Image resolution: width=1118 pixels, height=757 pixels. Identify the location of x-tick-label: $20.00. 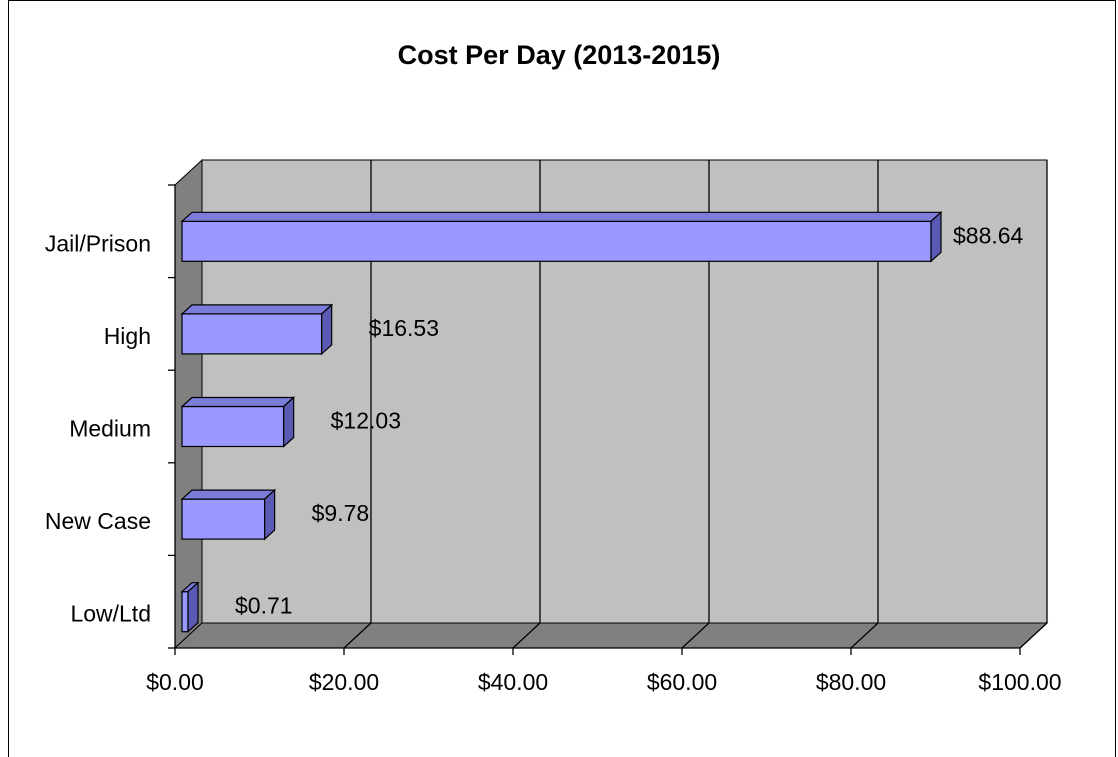
(344, 682).